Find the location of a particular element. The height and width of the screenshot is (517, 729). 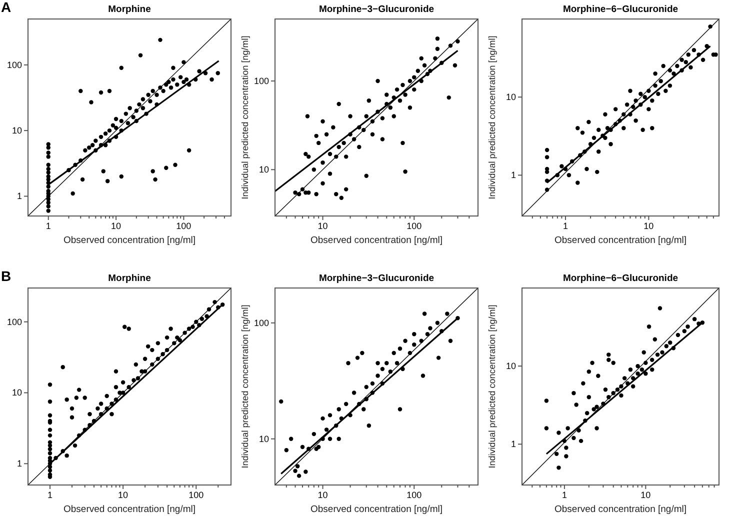

text: A is located at coordinates (6, 7).